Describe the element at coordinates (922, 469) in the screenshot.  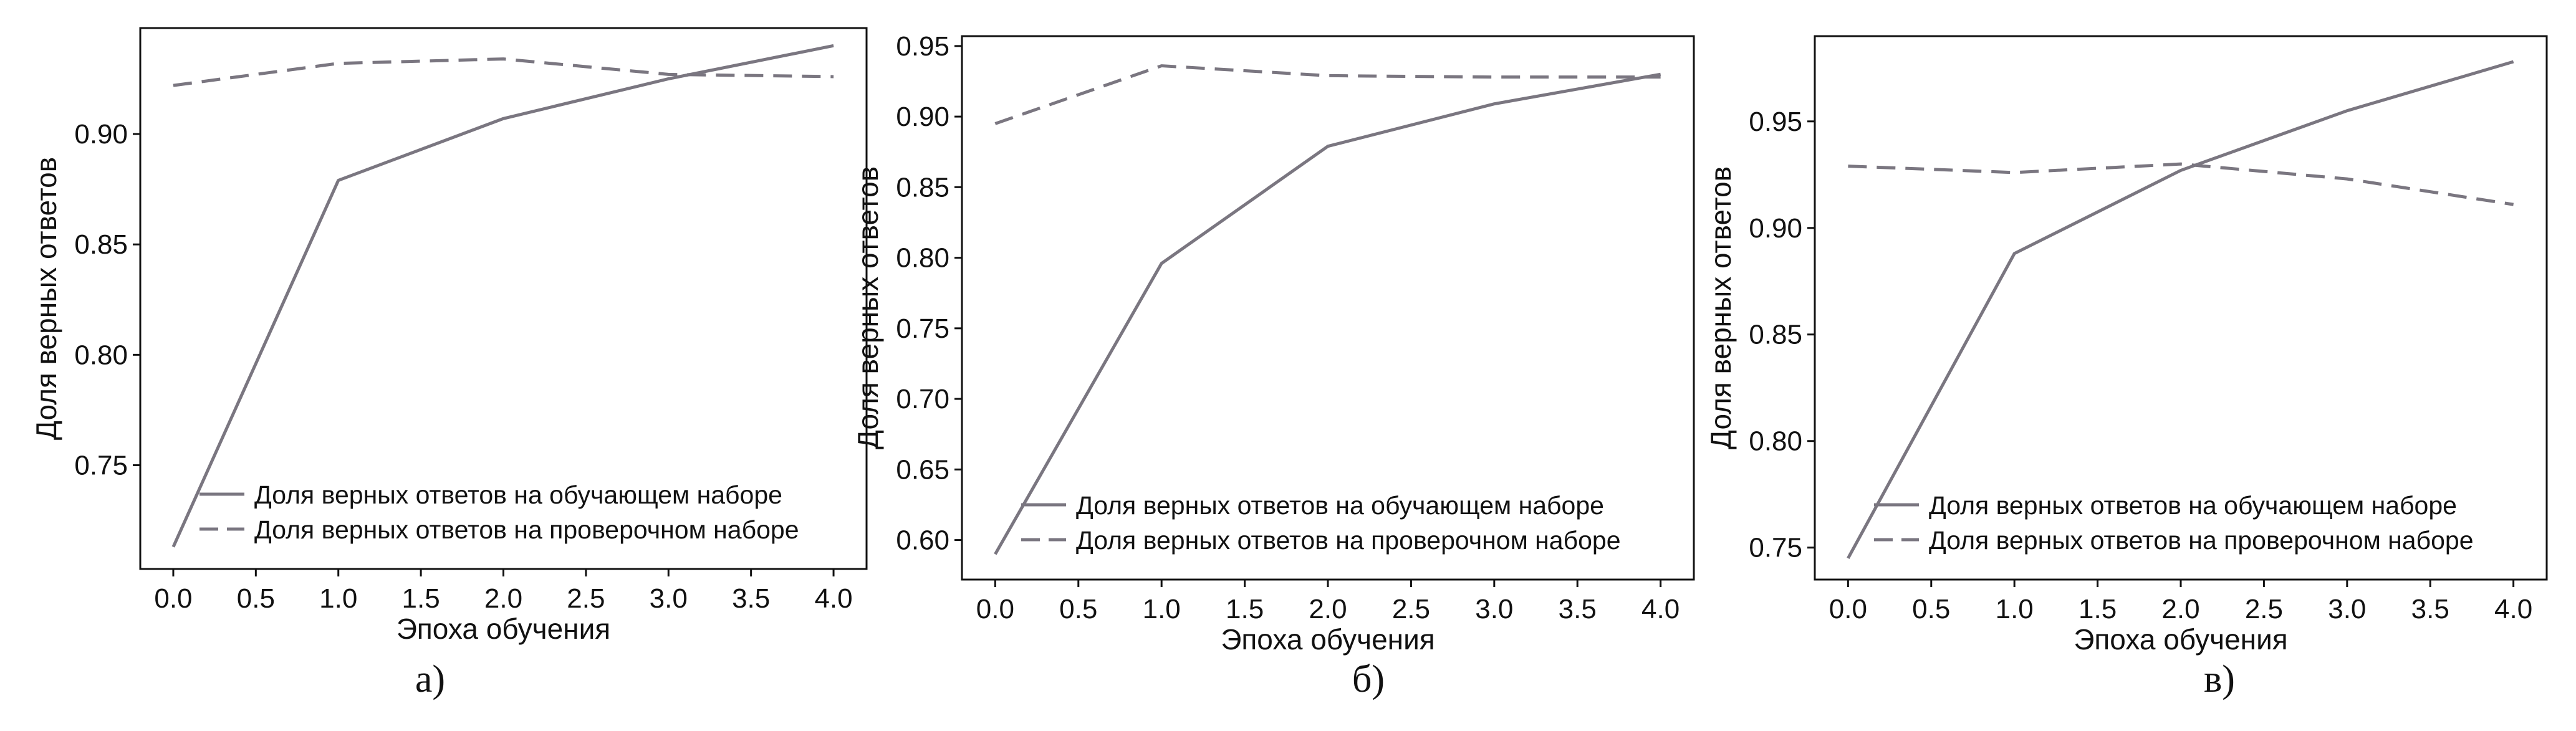
I see `y-tick-label: 0.65` at that location.